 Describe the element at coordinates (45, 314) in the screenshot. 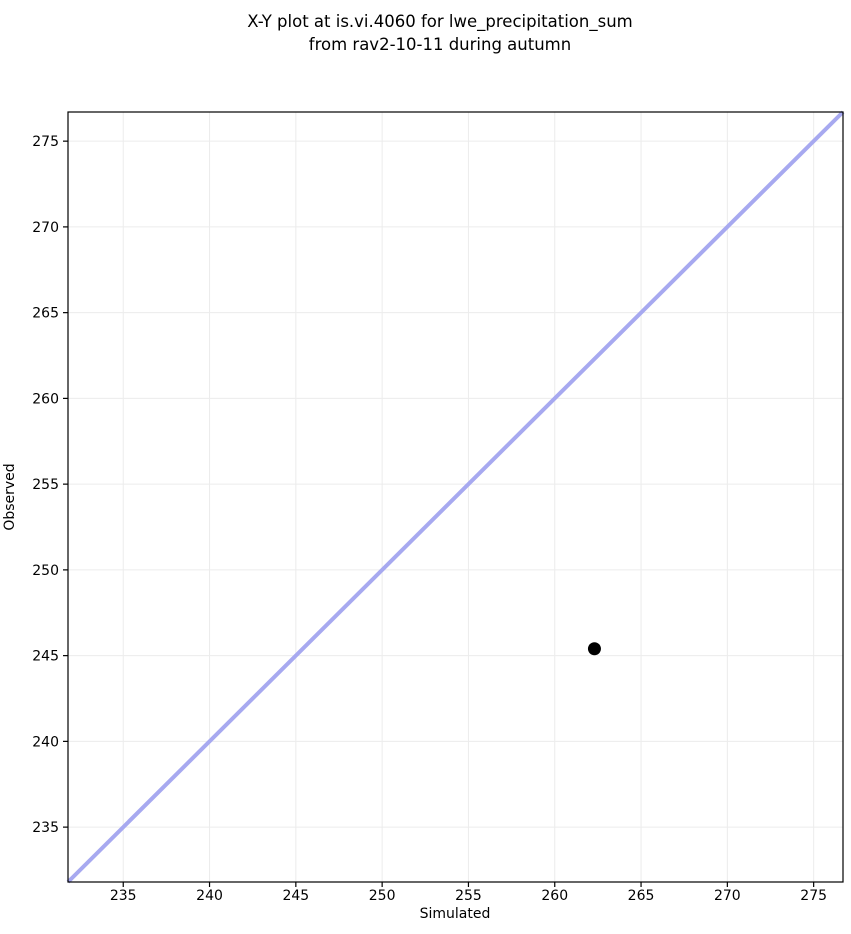

I see `y-tick-label: 265` at that location.